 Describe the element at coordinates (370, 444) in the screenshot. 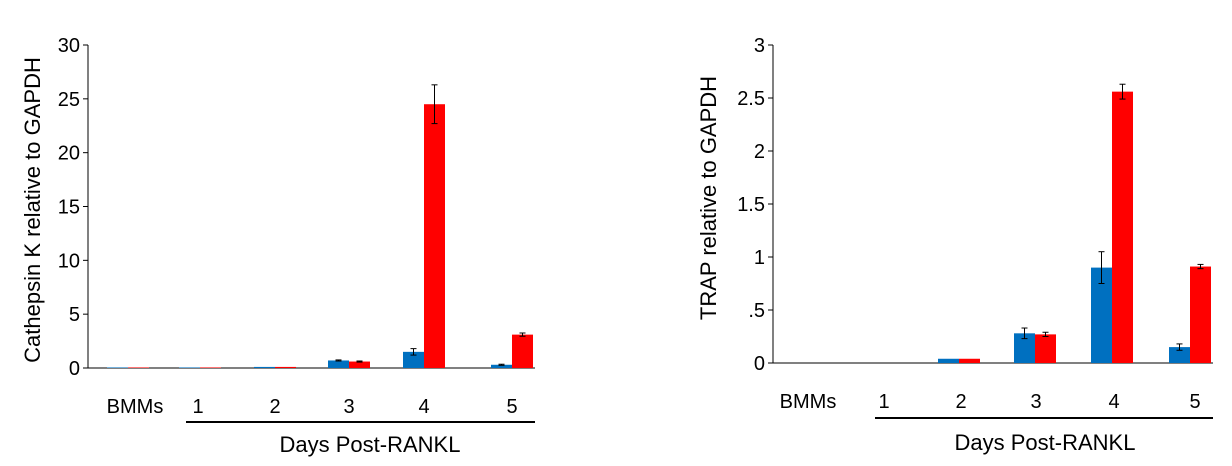

I see `chart-1-xlabel: Days Post-RANKL` at that location.